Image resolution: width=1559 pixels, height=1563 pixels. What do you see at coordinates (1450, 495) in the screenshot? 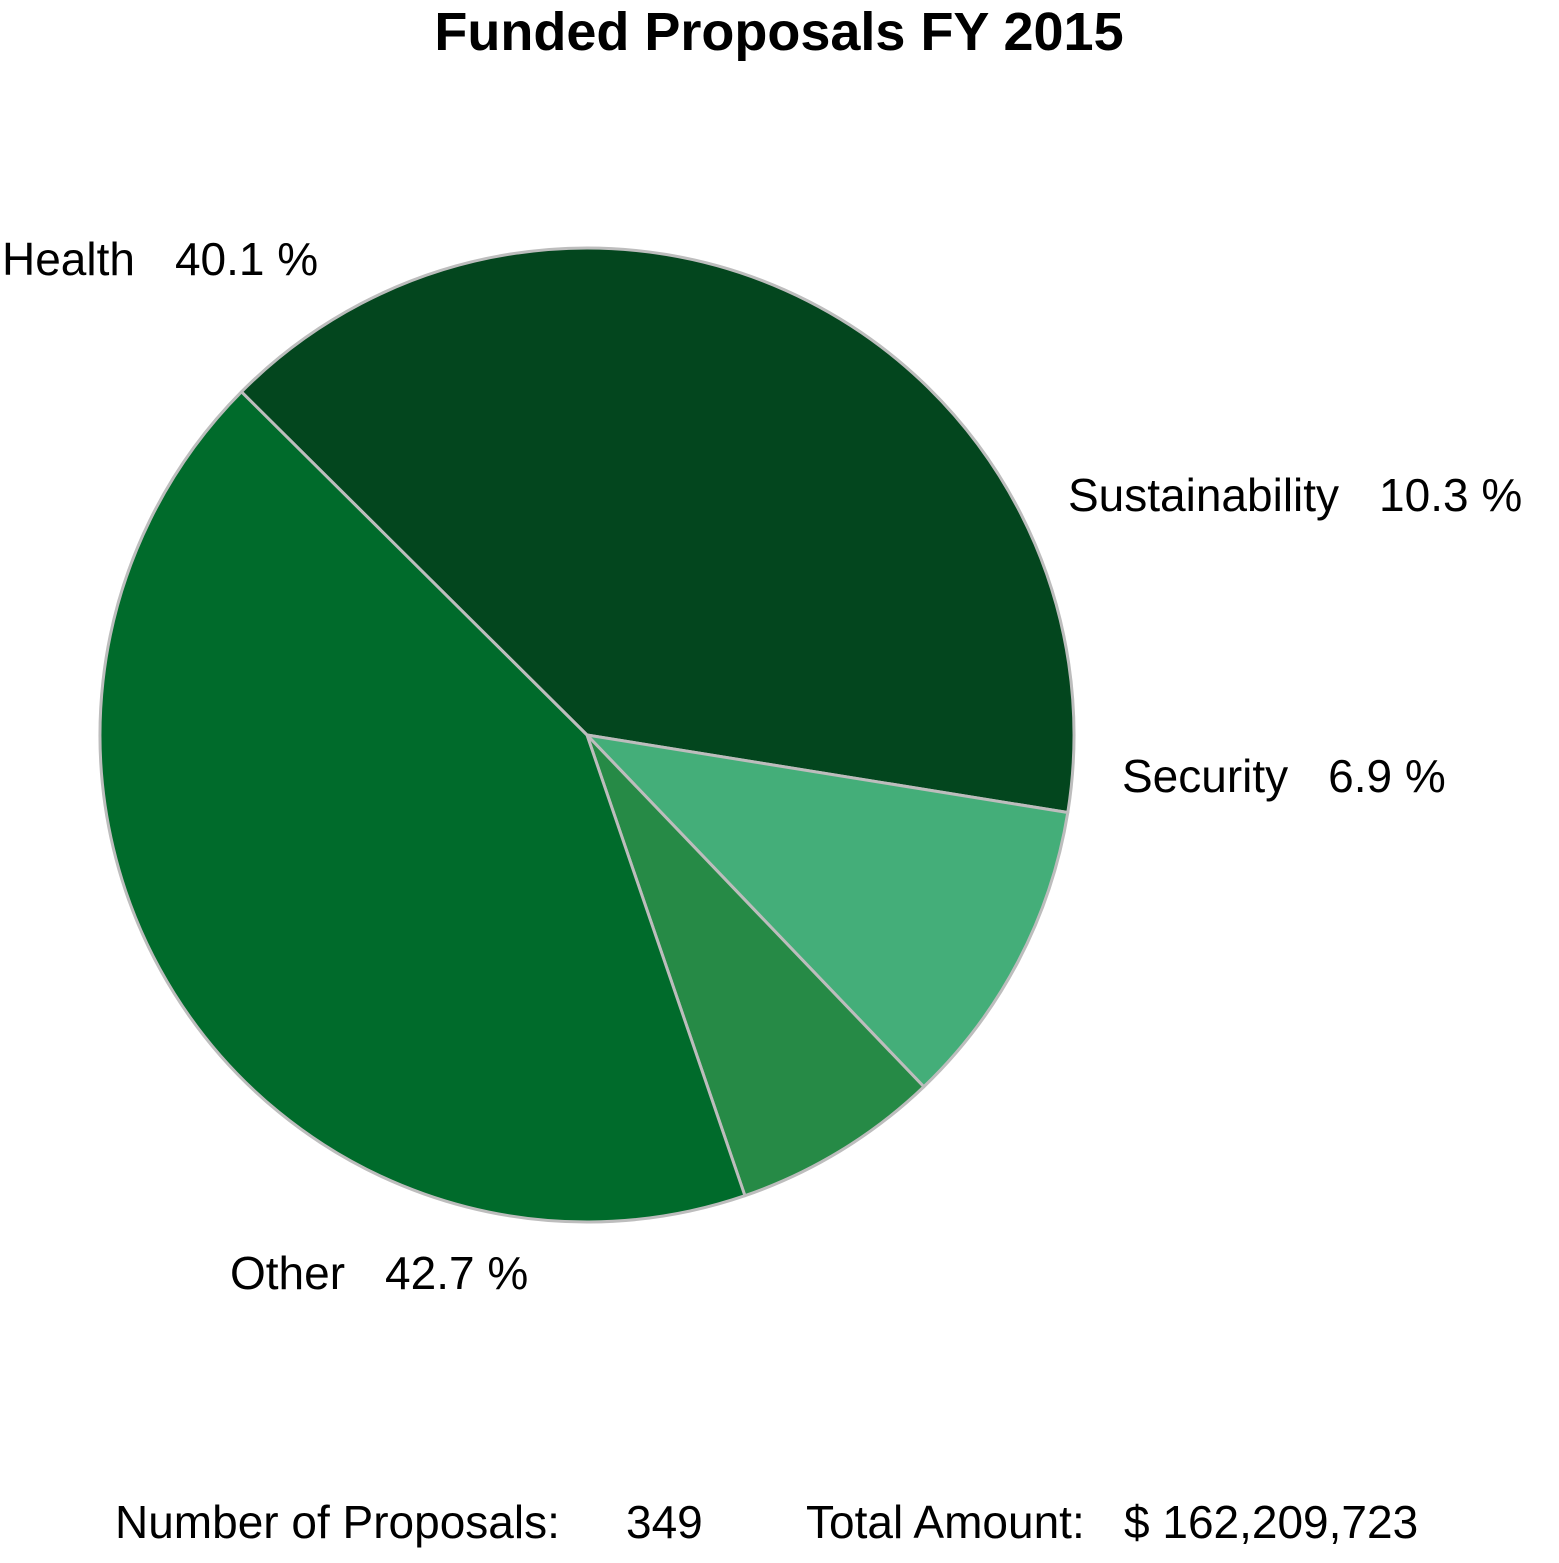
I see `slice-label-value: 10.3 %` at bounding box center [1450, 495].